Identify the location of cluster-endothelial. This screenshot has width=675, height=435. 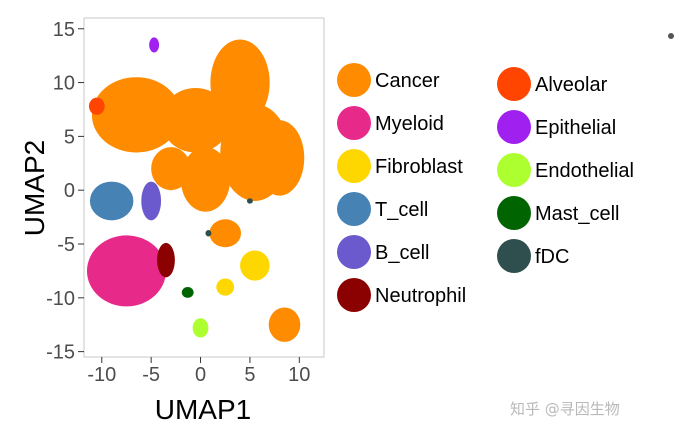
(200, 328).